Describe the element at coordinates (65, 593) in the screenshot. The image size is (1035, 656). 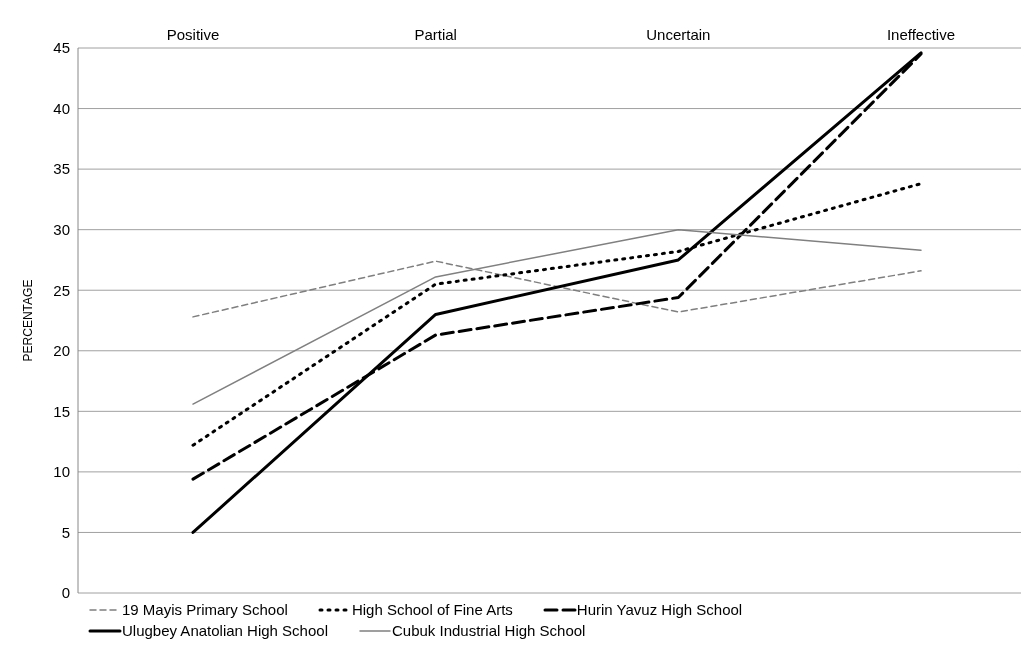
I see `y-tick-label: 0` at that location.